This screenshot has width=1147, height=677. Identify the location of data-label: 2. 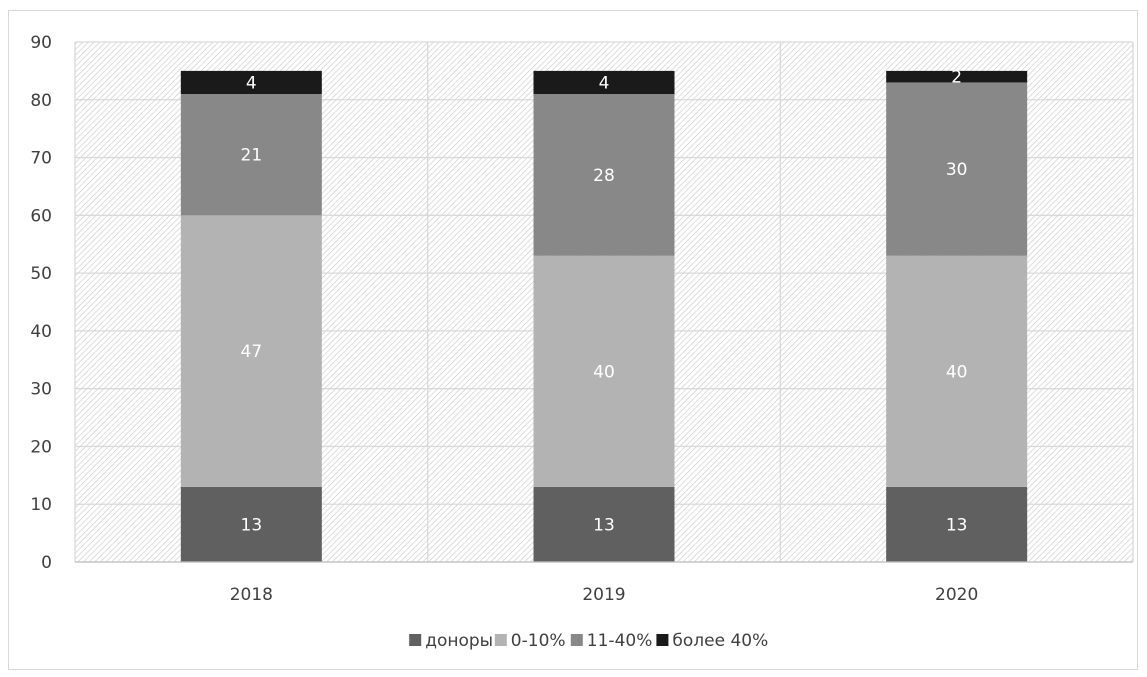
(956, 78).